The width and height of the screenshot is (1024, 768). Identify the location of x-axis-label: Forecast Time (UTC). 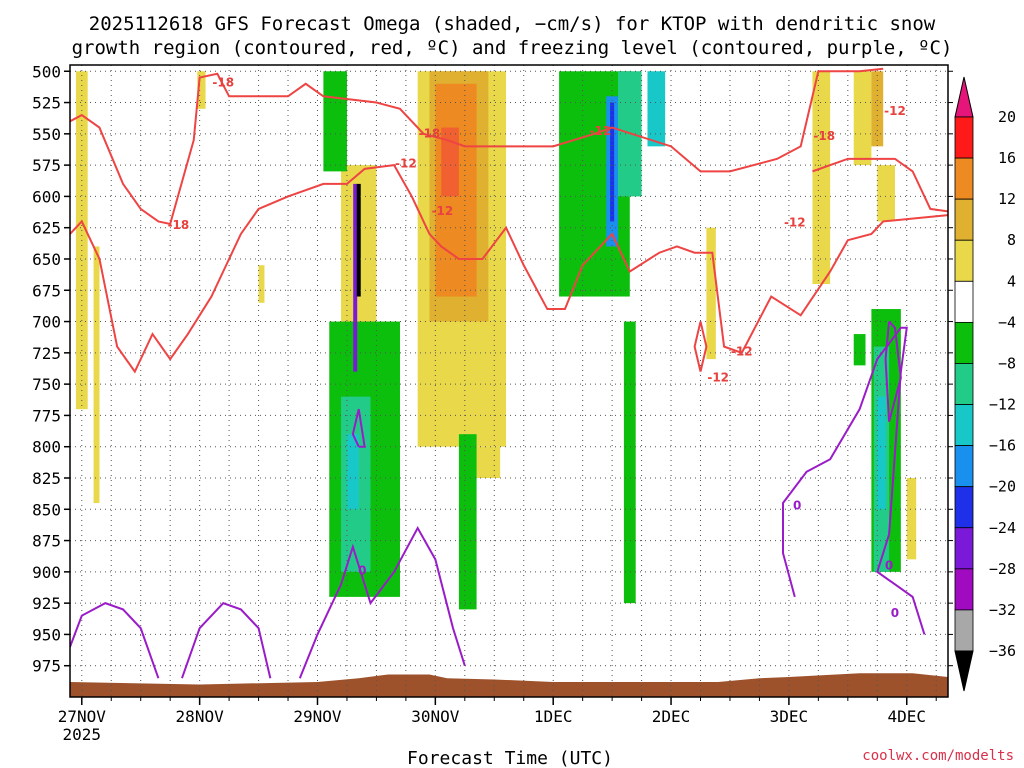
(510, 758).